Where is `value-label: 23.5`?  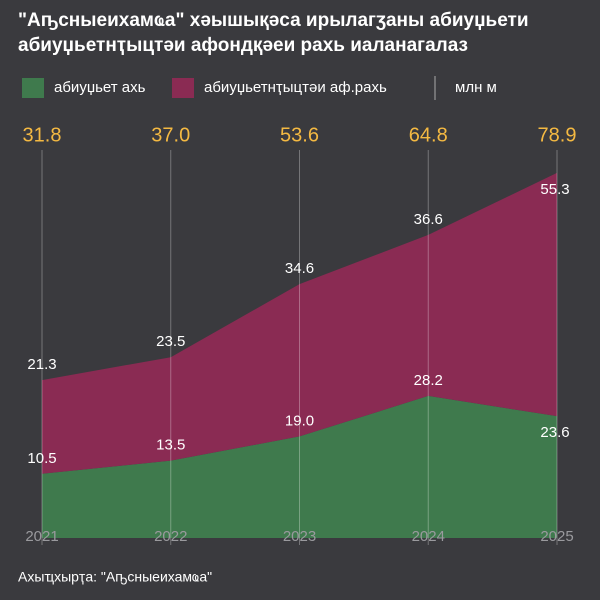 value-label: 23.5 is located at coordinates (170, 341).